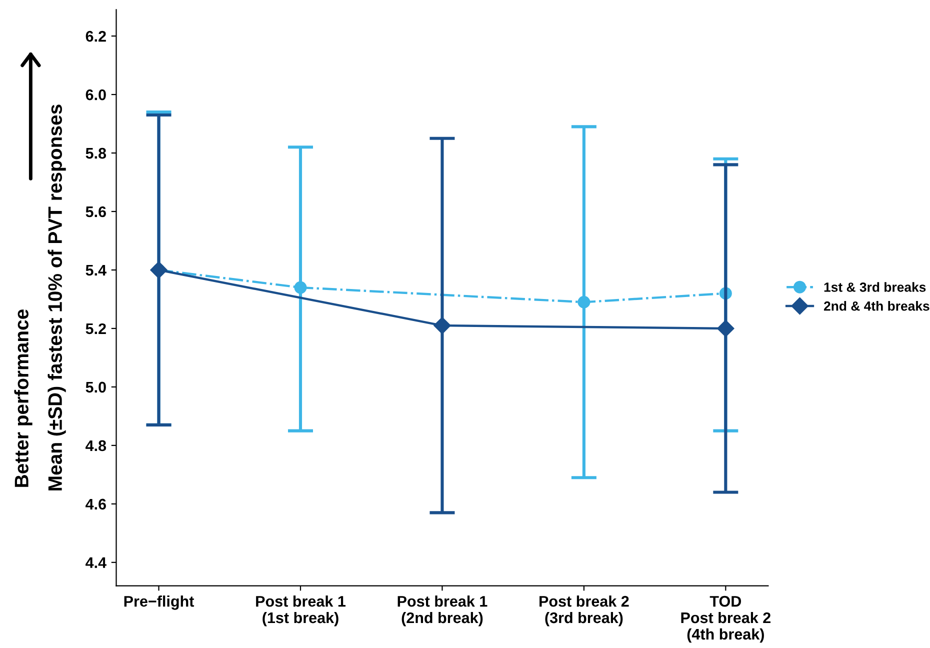 This screenshot has height=648, width=930. I want to click on y-tick-label: 6.0, so click(96, 94).